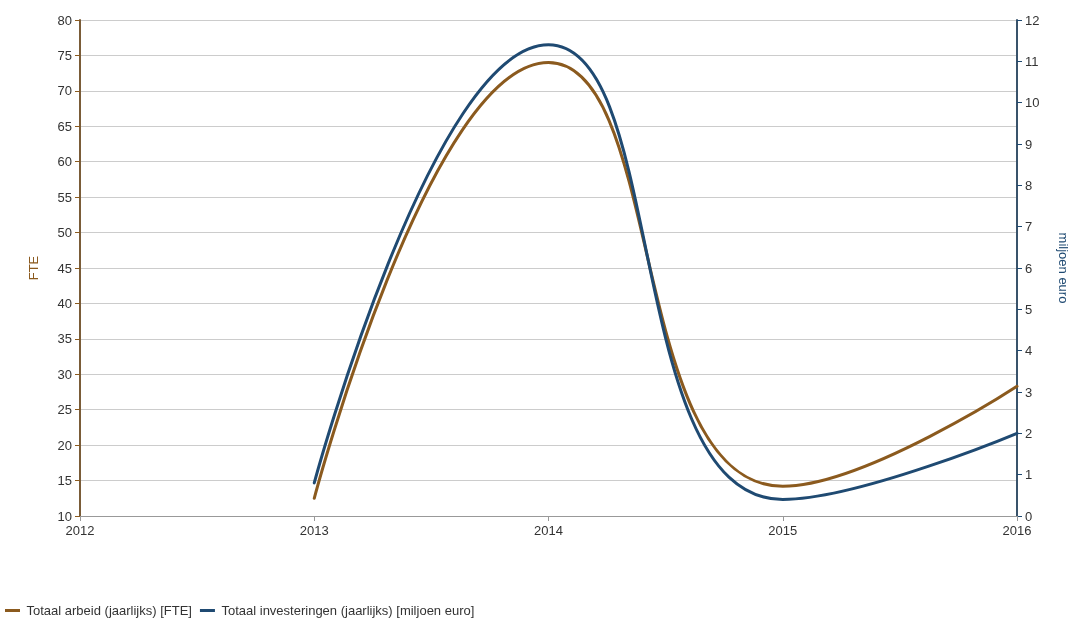 The width and height of the screenshot is (1085, 627). What do you see at coordinates (64, 55) in the screenshot?
I see `y-tick-label: 75` at bounding box center [64, 55].